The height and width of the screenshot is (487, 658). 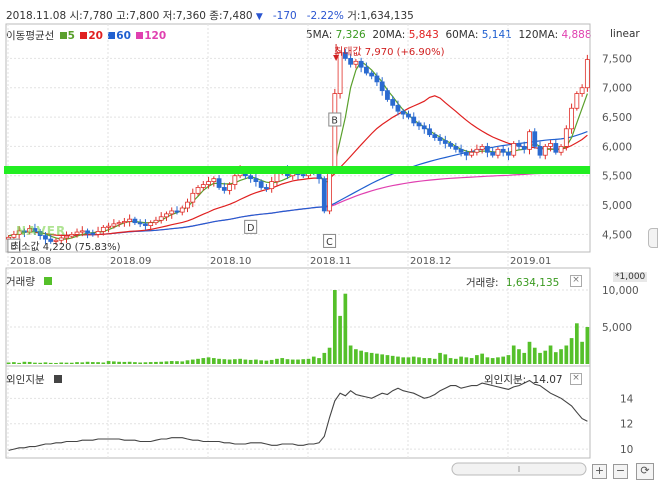 I want to click on ma20-readout-label: 20MA:, so click(x=389, y=35).